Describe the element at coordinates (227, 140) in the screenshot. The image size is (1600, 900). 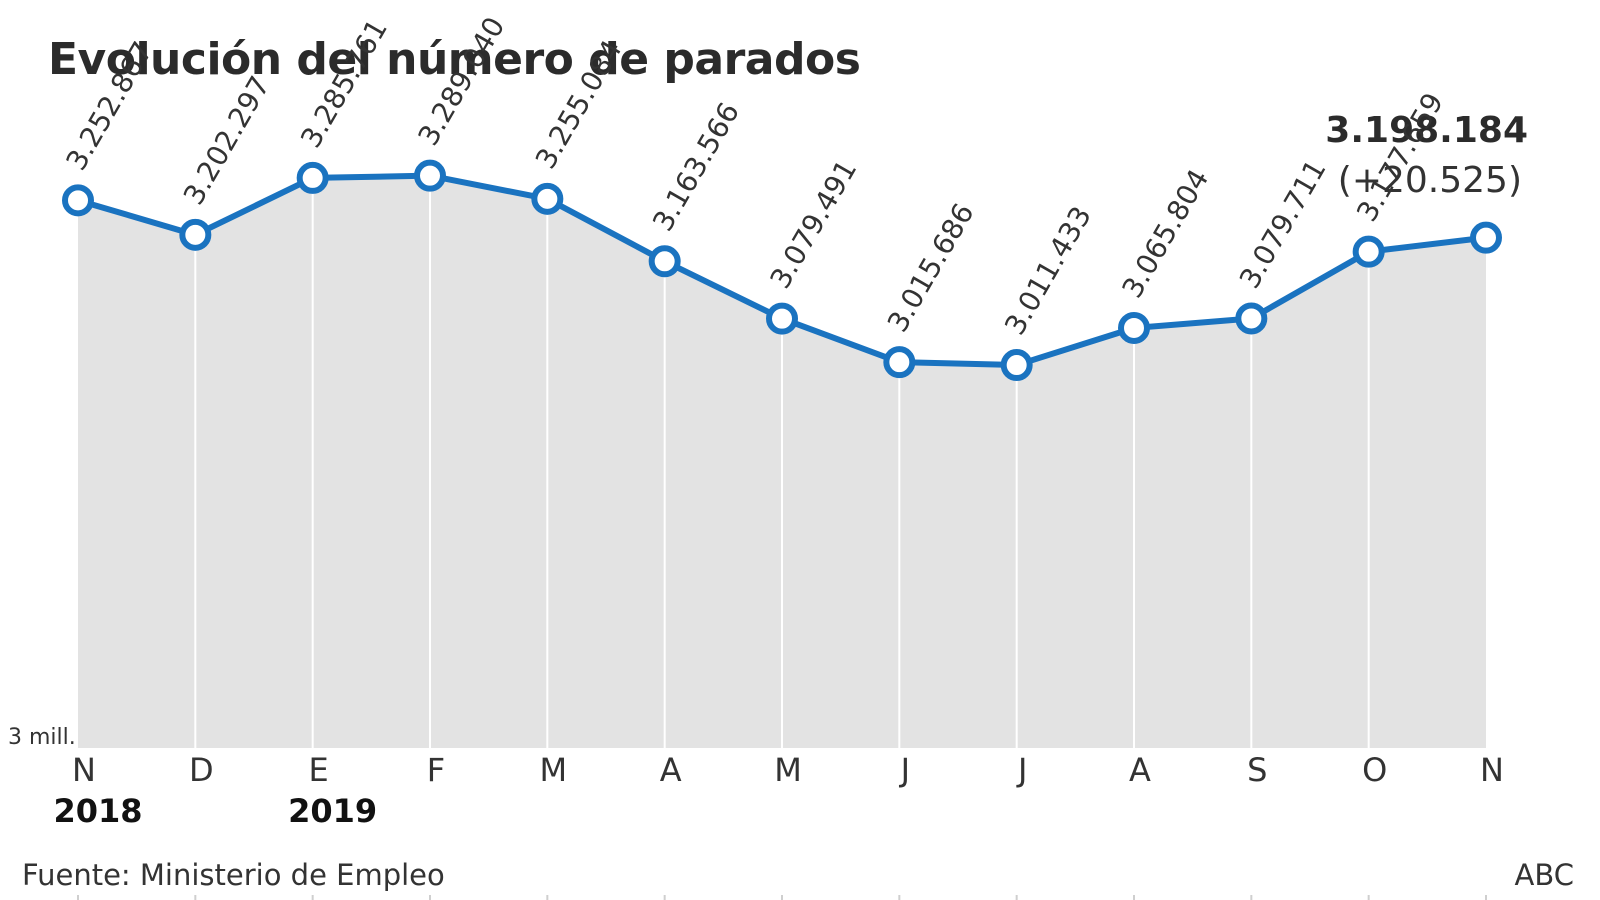
I see `data-label: 3.202.297` at that location.